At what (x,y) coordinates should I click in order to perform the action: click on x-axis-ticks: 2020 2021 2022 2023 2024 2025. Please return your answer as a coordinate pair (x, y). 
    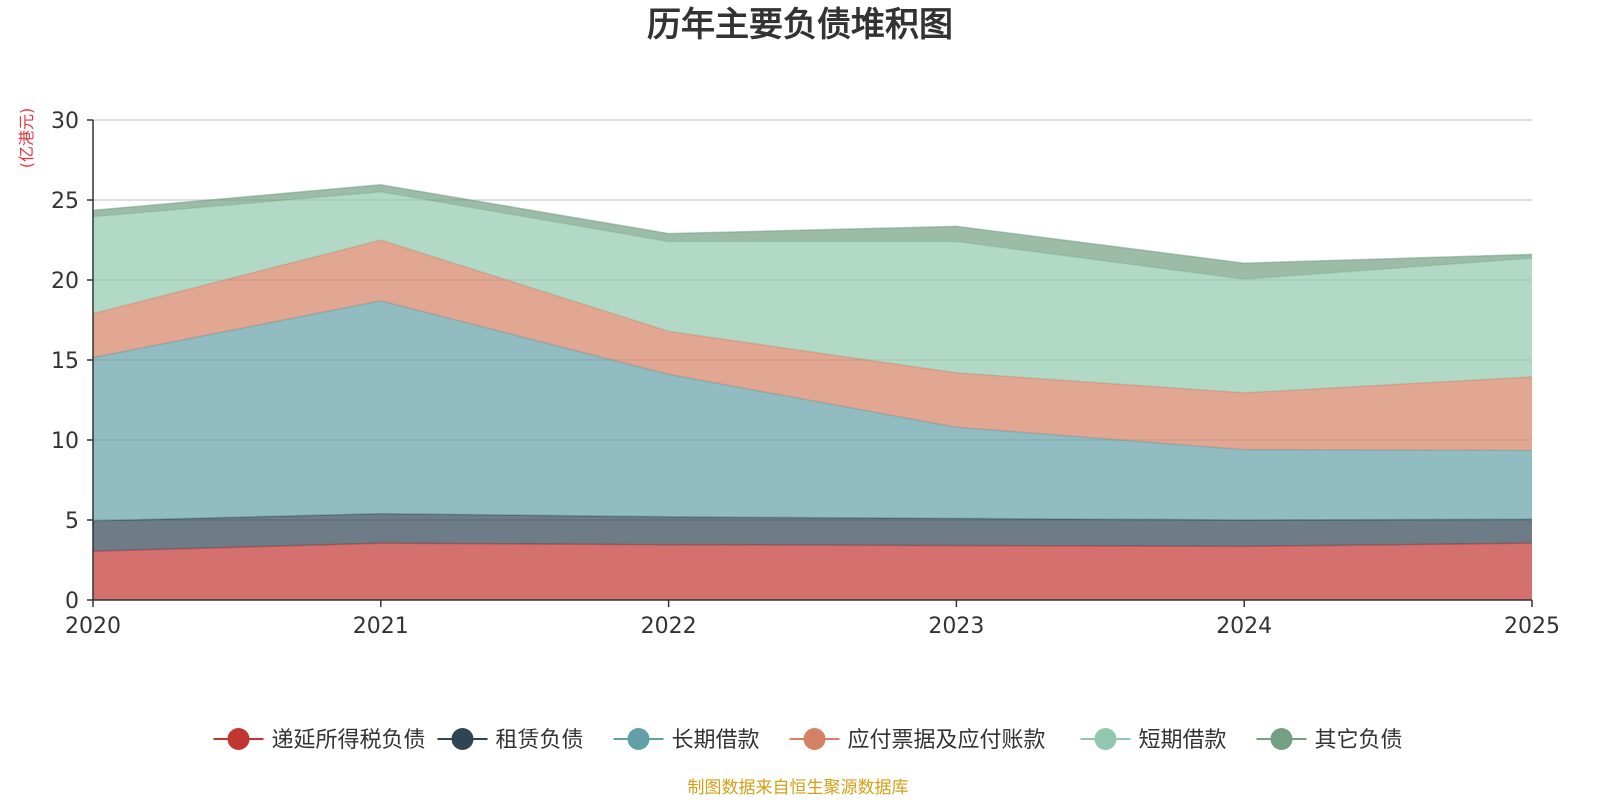
    Looking at the image, I should click on (812, 619).